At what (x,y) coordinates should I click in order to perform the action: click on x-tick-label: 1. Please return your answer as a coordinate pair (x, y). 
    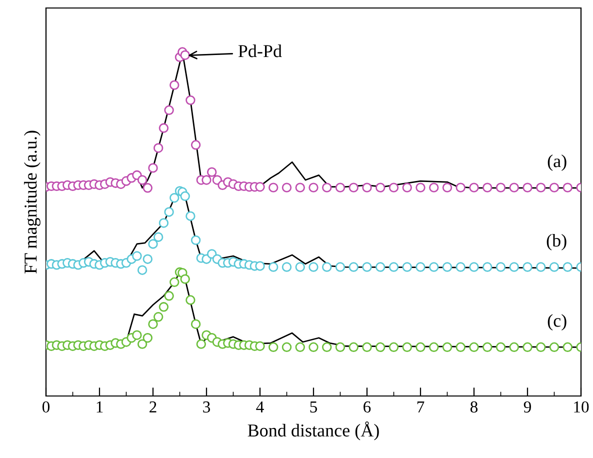
    Looking at the image, I should click on (99, 406).